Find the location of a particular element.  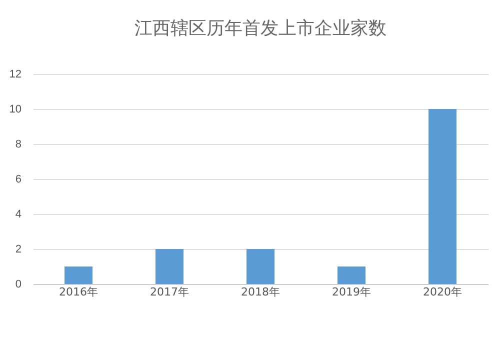

x-tick-label: 2019年 is located at coordinates (351, 292).